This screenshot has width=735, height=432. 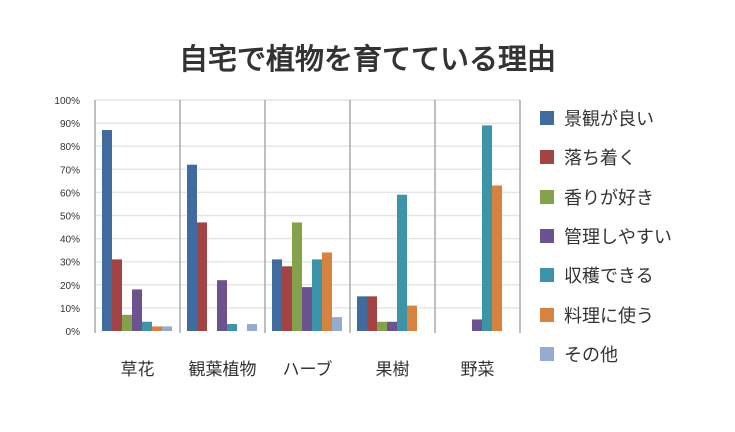 I want to click on legend-item: 管理しやすい, so click(x=606, y=237).